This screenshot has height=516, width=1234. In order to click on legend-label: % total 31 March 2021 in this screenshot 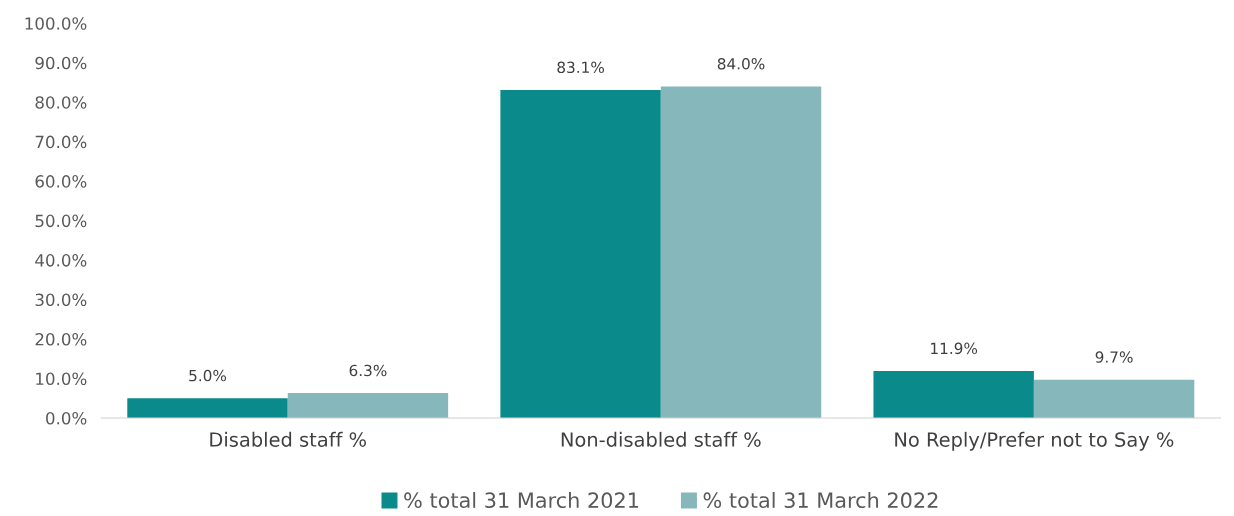, I will do `click(521, 500)`.